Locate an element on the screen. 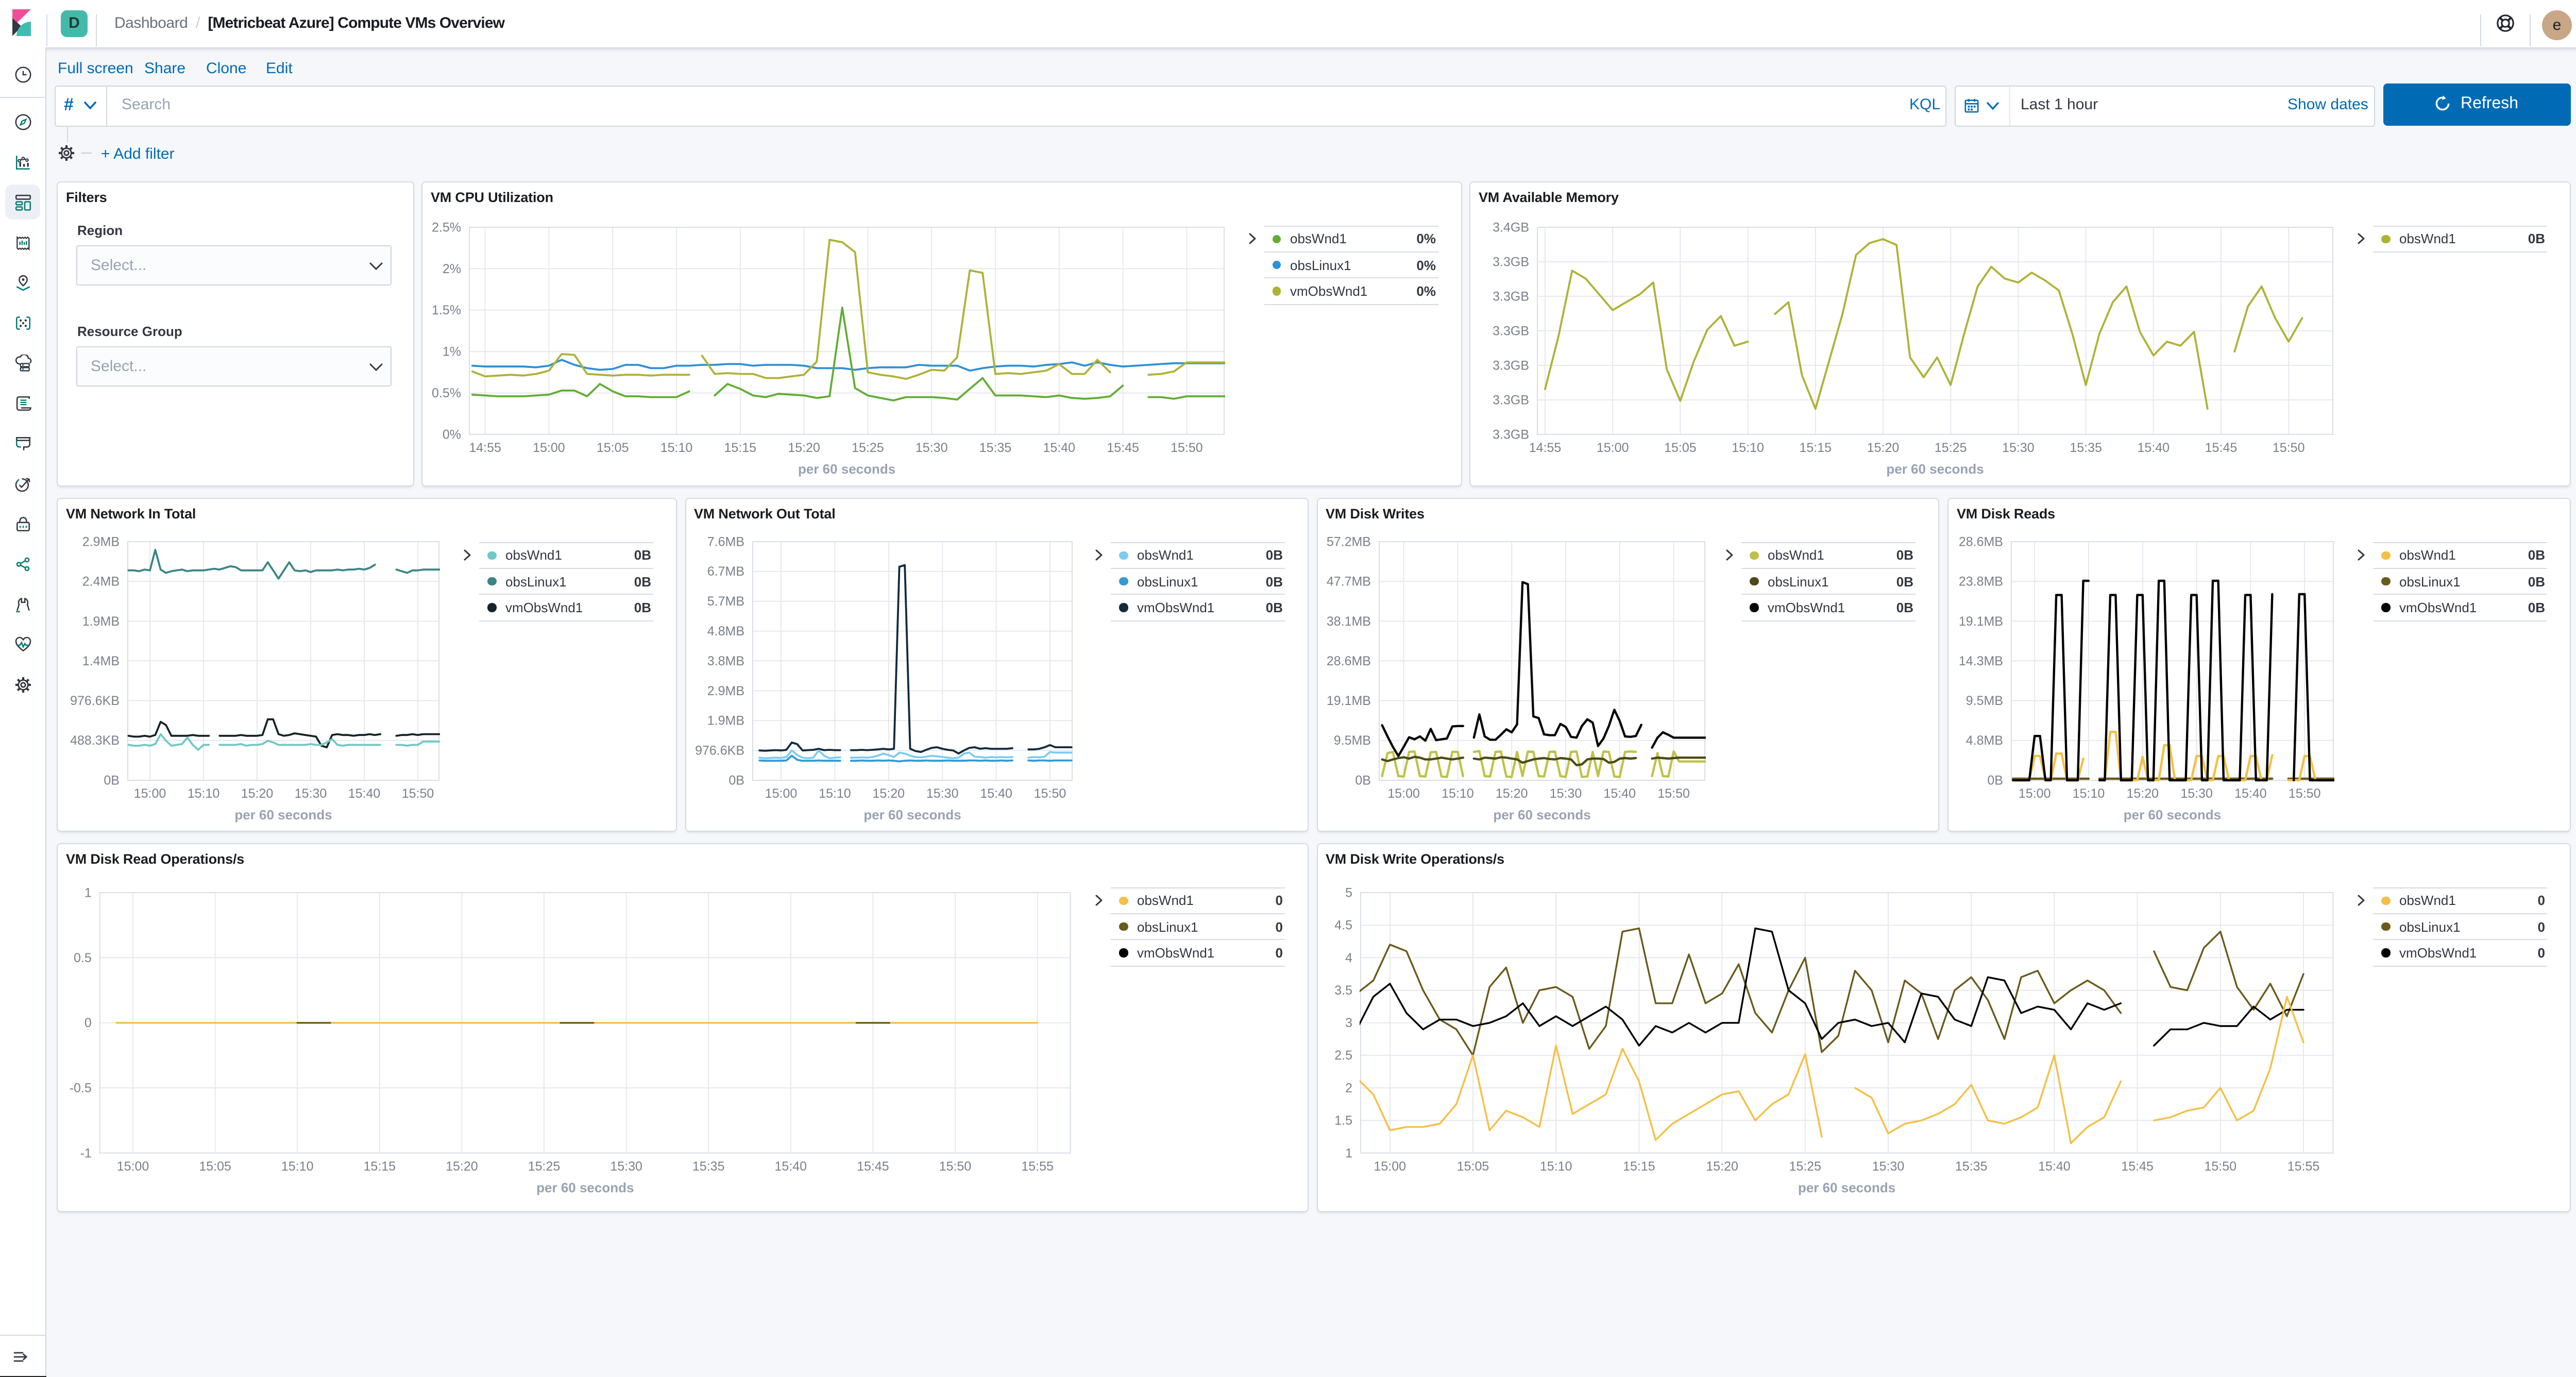 Image resolution: width=2576 pixels, height=1377 pixels. svg-text: 3.8MB is located at coordinates (725, 661).